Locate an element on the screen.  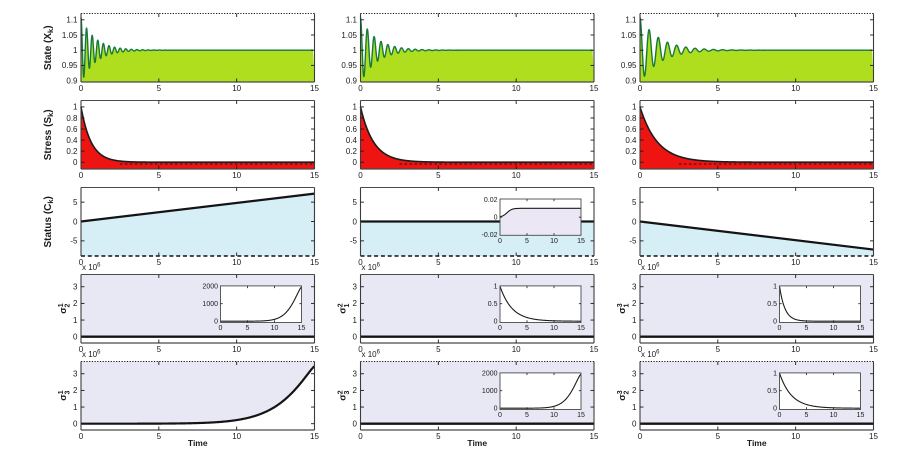
svg-text: -0.02 is located at coordinates (490, 235).